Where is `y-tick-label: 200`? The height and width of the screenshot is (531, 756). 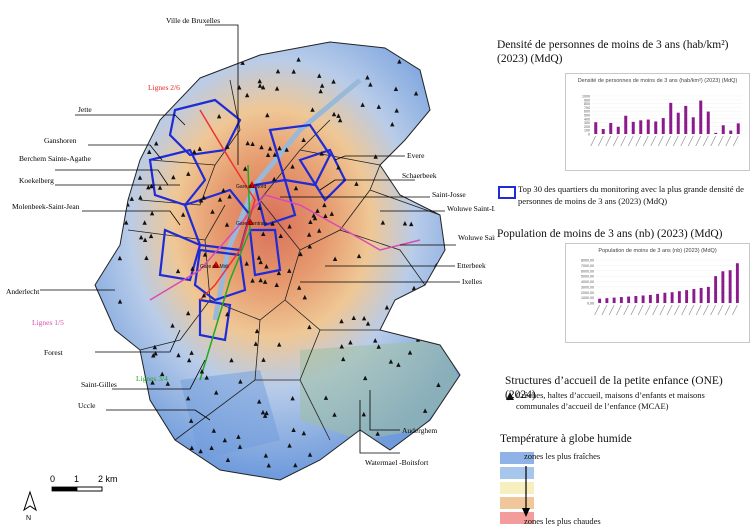
y-tick-label: 200 is located at coordinates (587, 127).